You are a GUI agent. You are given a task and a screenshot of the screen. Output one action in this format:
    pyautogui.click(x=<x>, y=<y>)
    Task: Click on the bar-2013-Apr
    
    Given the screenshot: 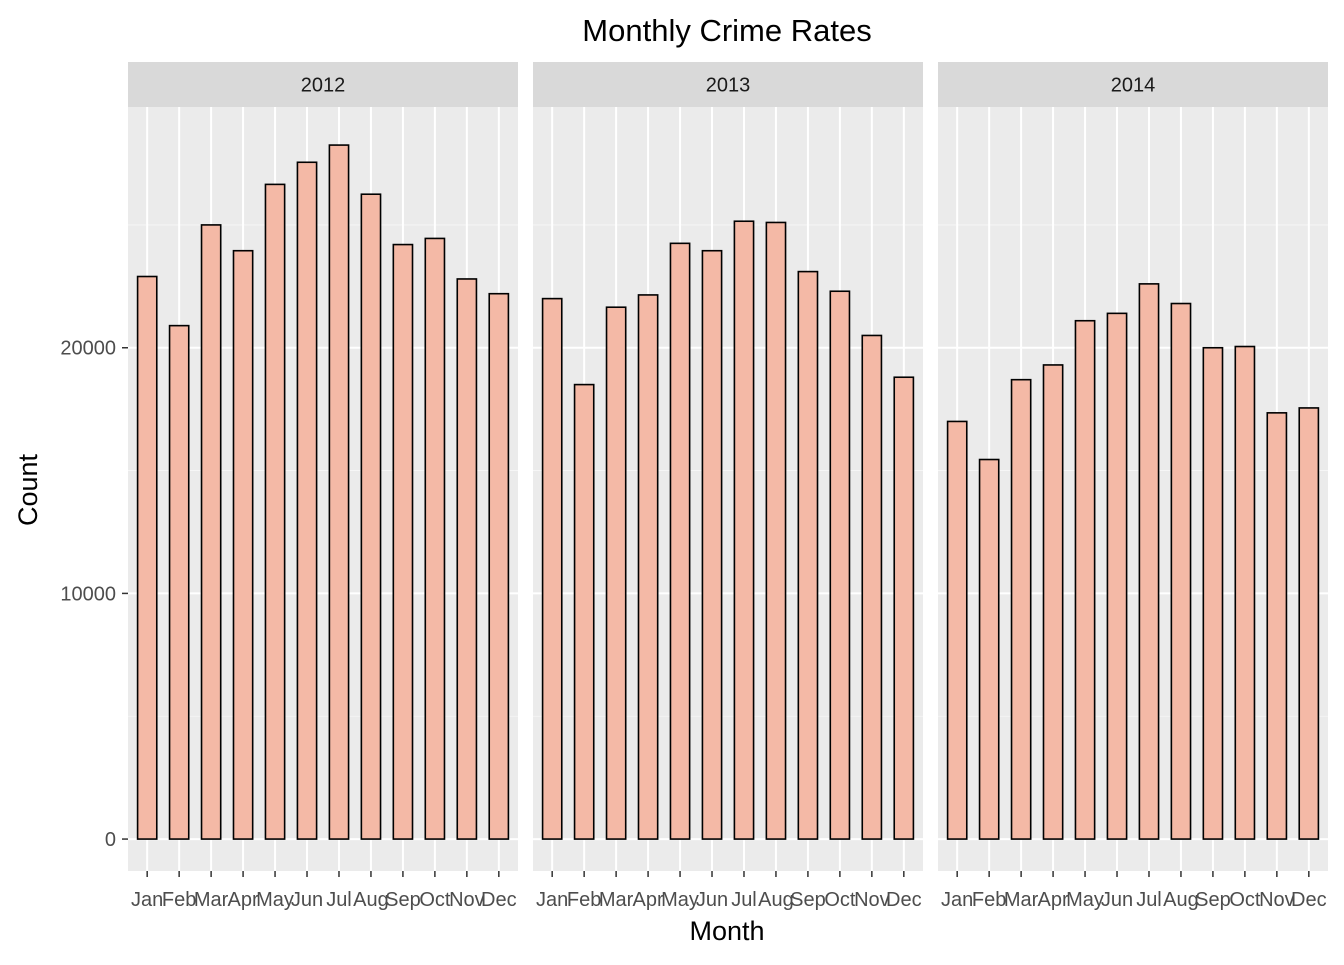 What is the action you would take?
    pyautogui.click(x=648, y=567)
    